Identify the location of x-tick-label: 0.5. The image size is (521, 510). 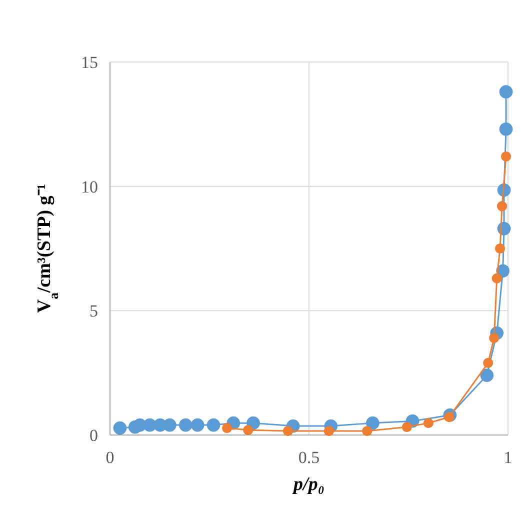
(309, 457).